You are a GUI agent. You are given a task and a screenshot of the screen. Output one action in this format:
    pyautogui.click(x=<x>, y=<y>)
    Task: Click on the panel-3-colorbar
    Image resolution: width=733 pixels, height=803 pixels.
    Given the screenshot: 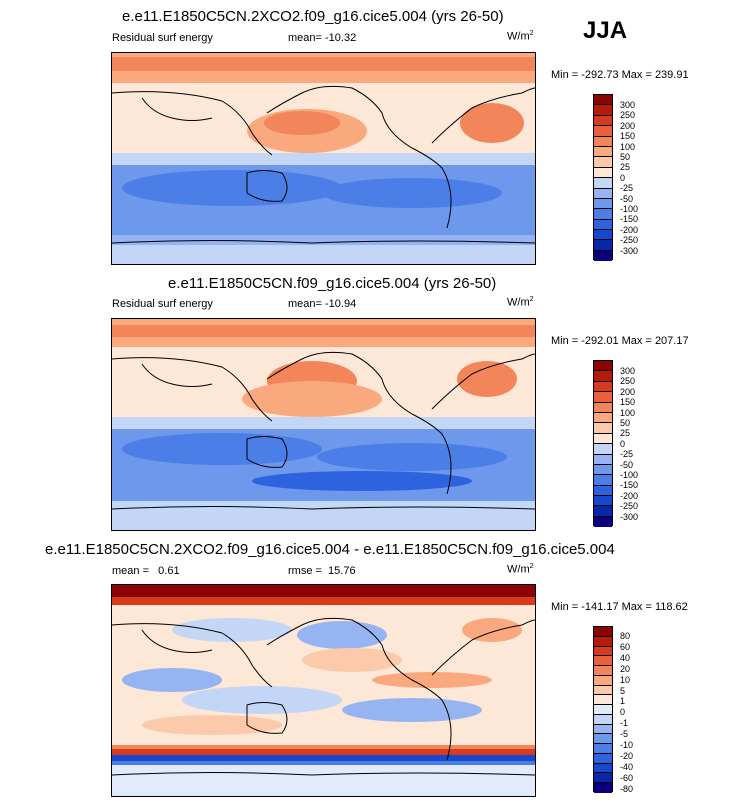 What is the action you would take?
    pyautogui.click(x=603, y=709)
    